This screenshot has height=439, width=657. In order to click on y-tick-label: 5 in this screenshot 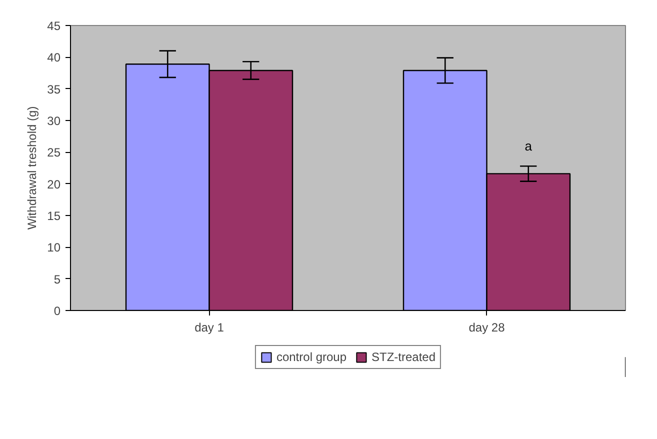, I will do `click(57, 279)`.